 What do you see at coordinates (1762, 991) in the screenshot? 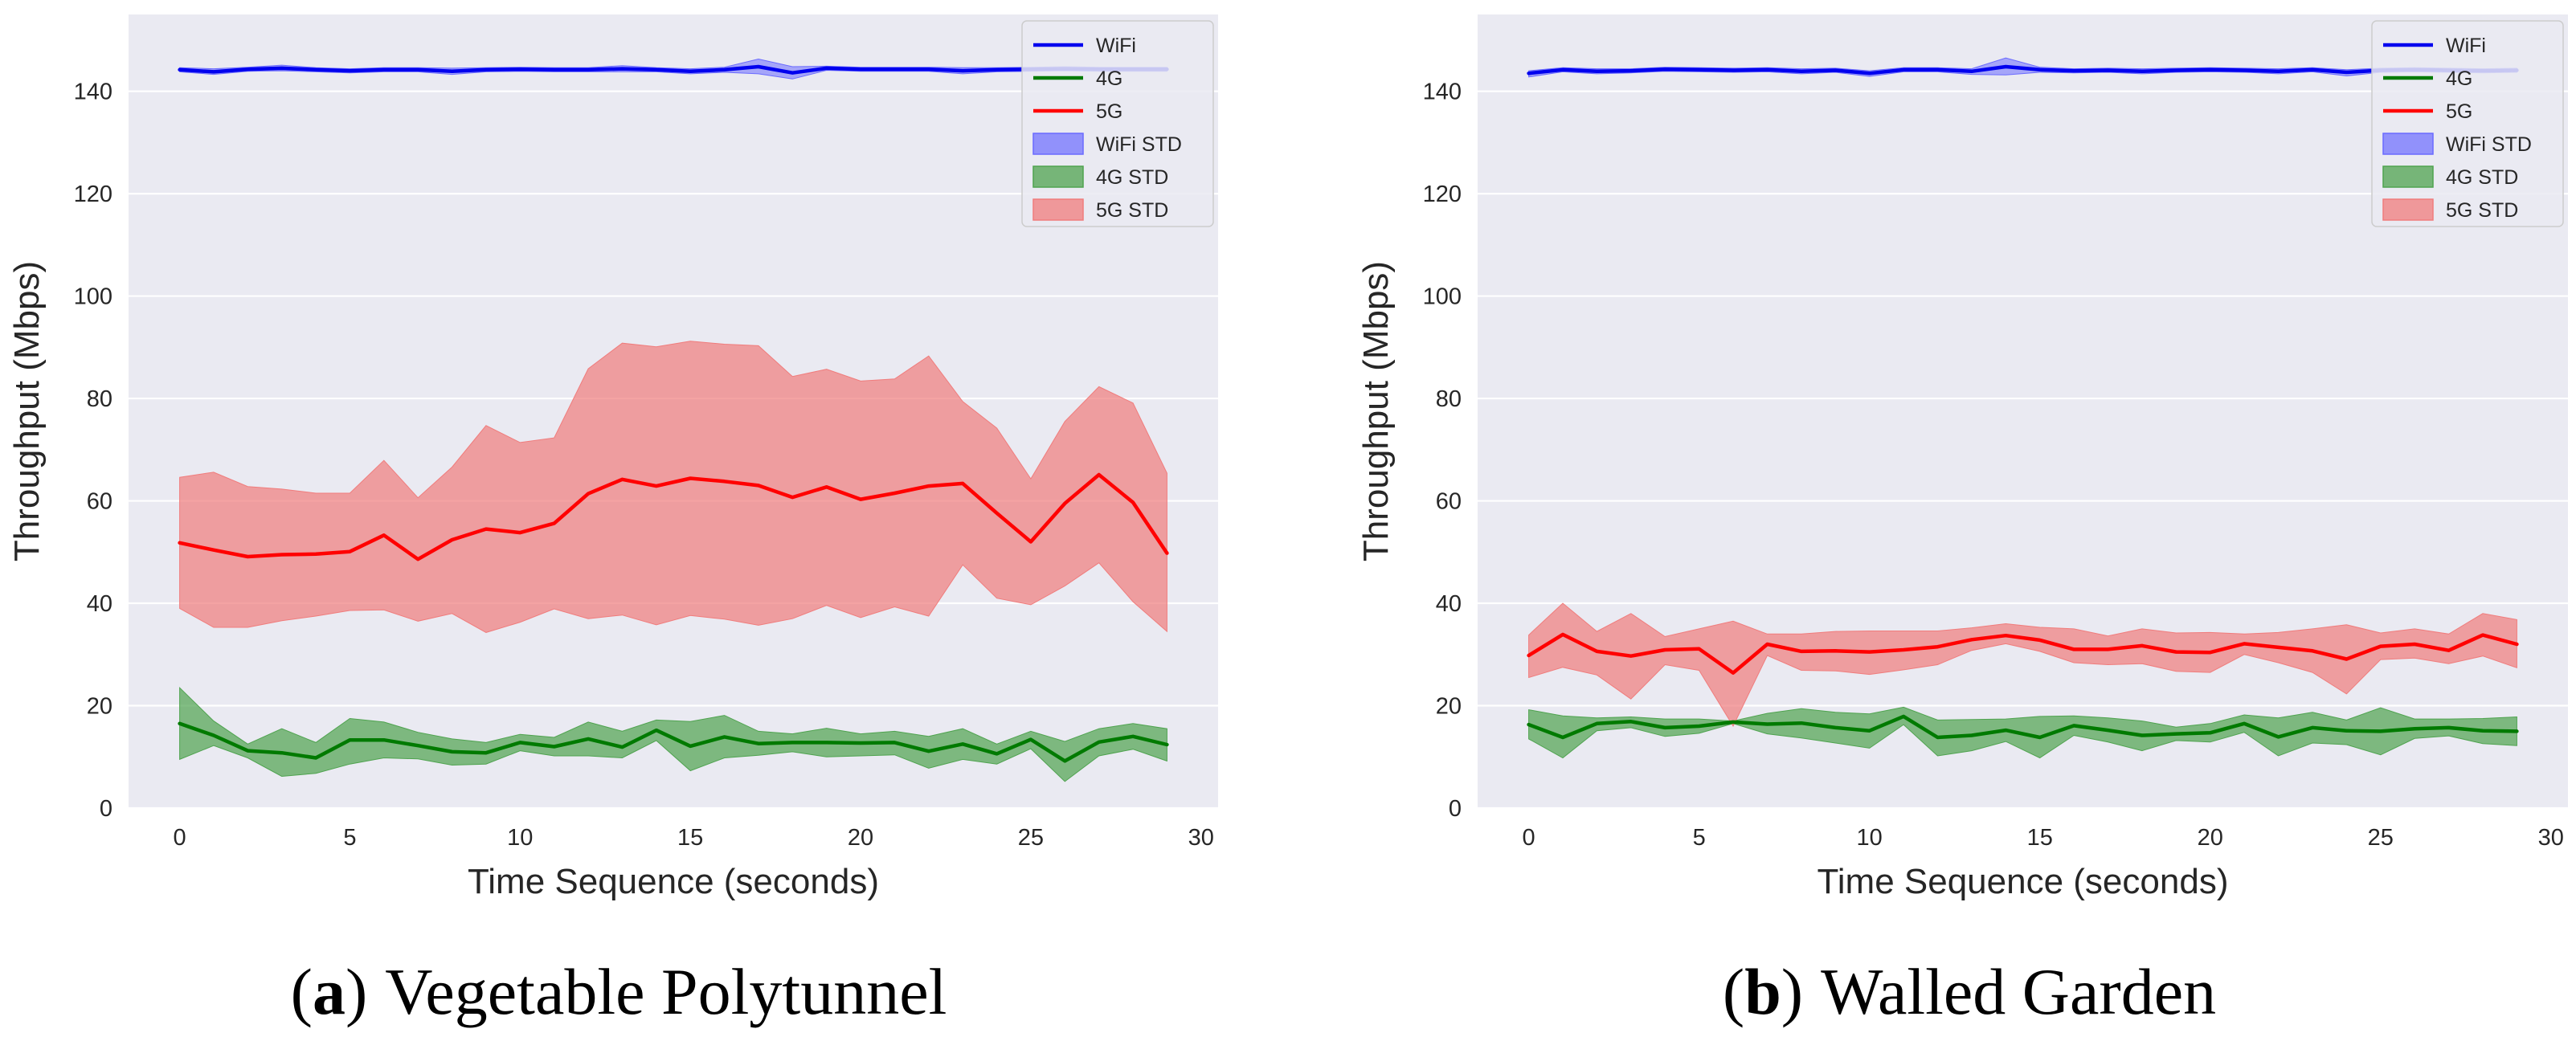
I see `caption-letter: b` at bounding box center [1762, 991].